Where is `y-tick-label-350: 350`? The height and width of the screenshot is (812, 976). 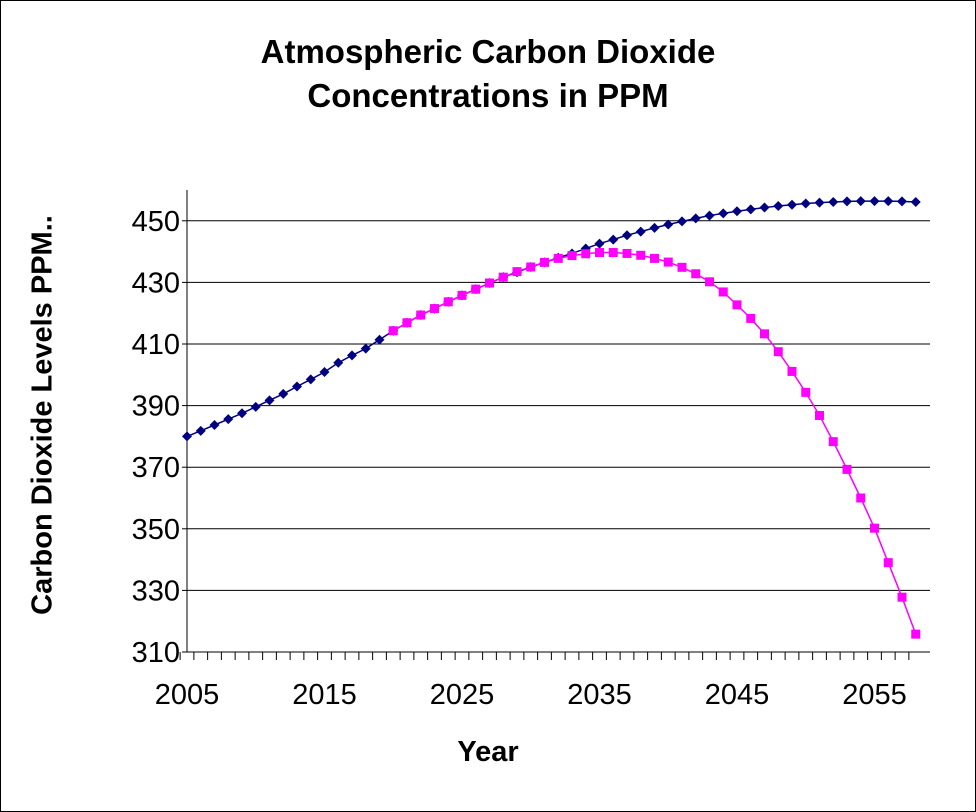
y-tick-label-350: 350 is located at coordinates (156, 530).